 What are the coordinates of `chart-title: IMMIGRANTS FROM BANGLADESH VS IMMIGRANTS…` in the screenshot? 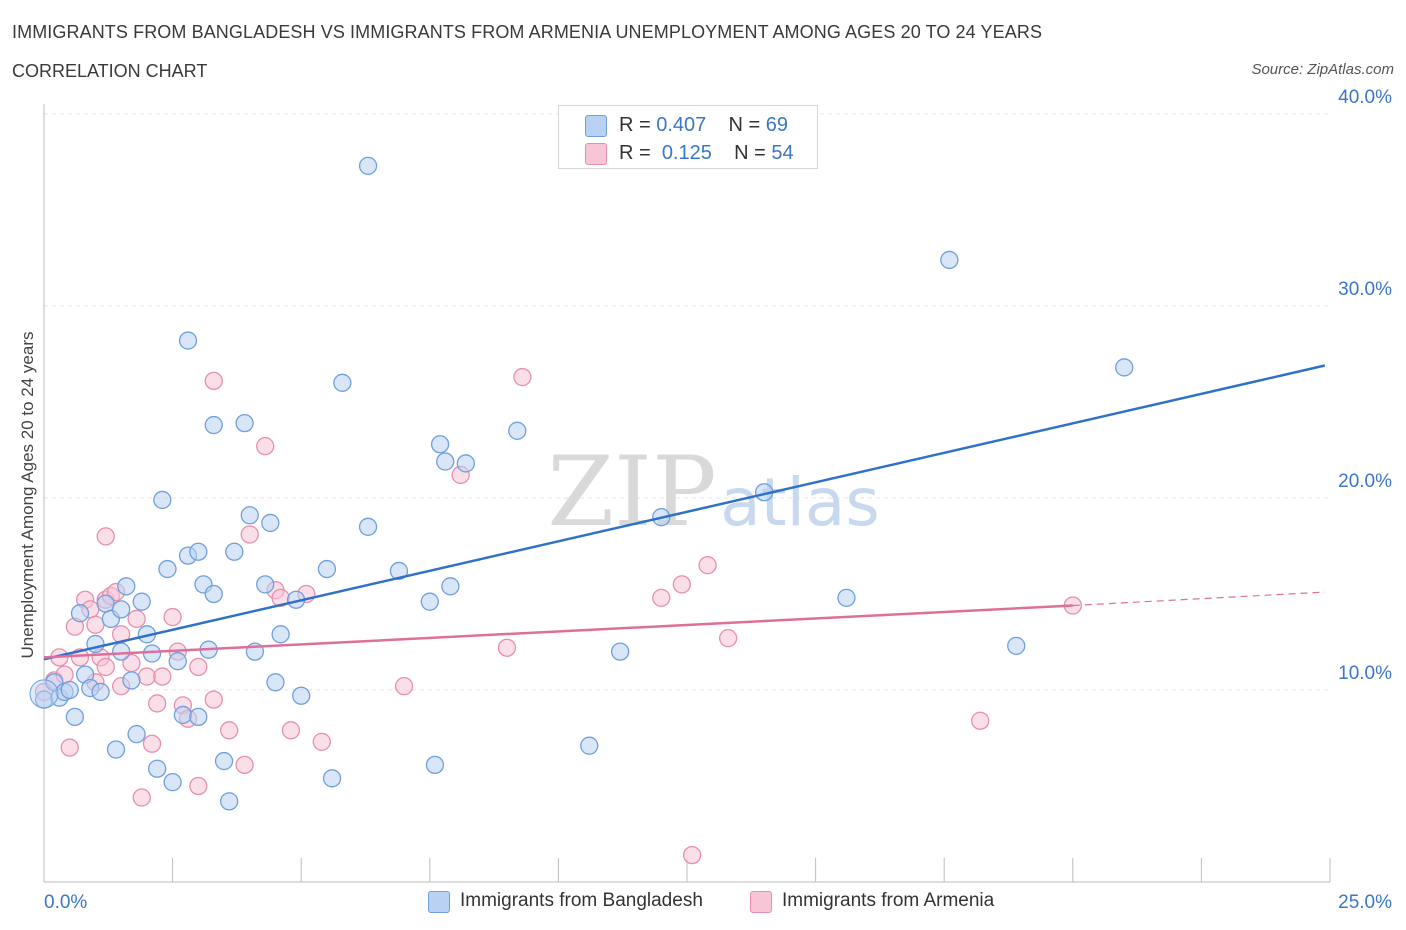 It's located at (527, 32).